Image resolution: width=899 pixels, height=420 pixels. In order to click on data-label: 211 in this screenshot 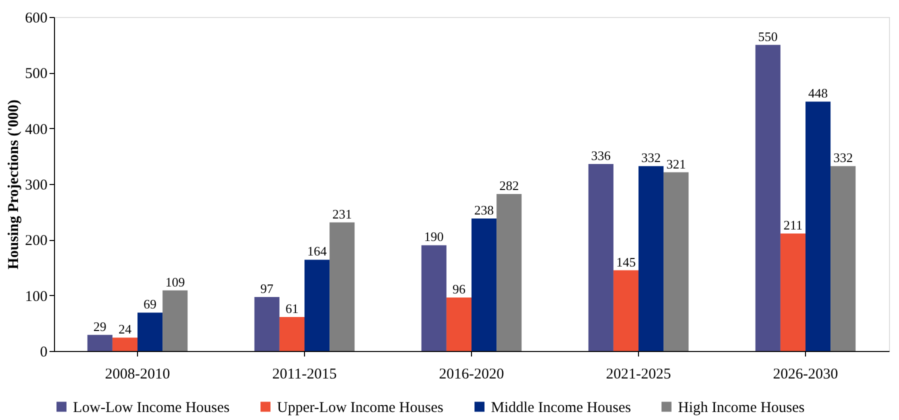, I will do `click(792, 225)`.